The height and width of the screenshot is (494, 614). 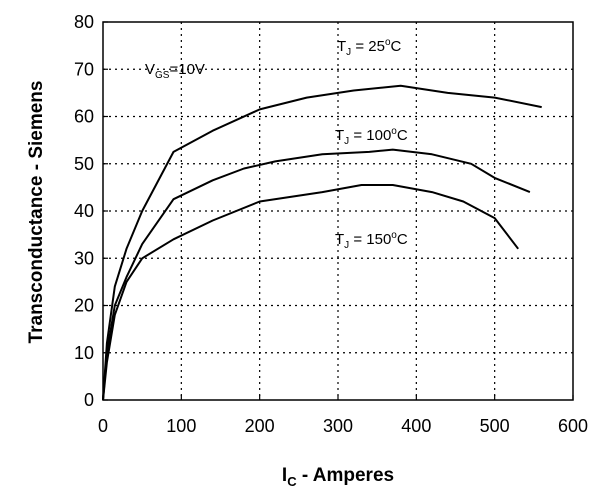 What do you see at coordinates (84, 306) in the screenshot?
I see `y-tick-label: 20` at bounding box center [84, 306].